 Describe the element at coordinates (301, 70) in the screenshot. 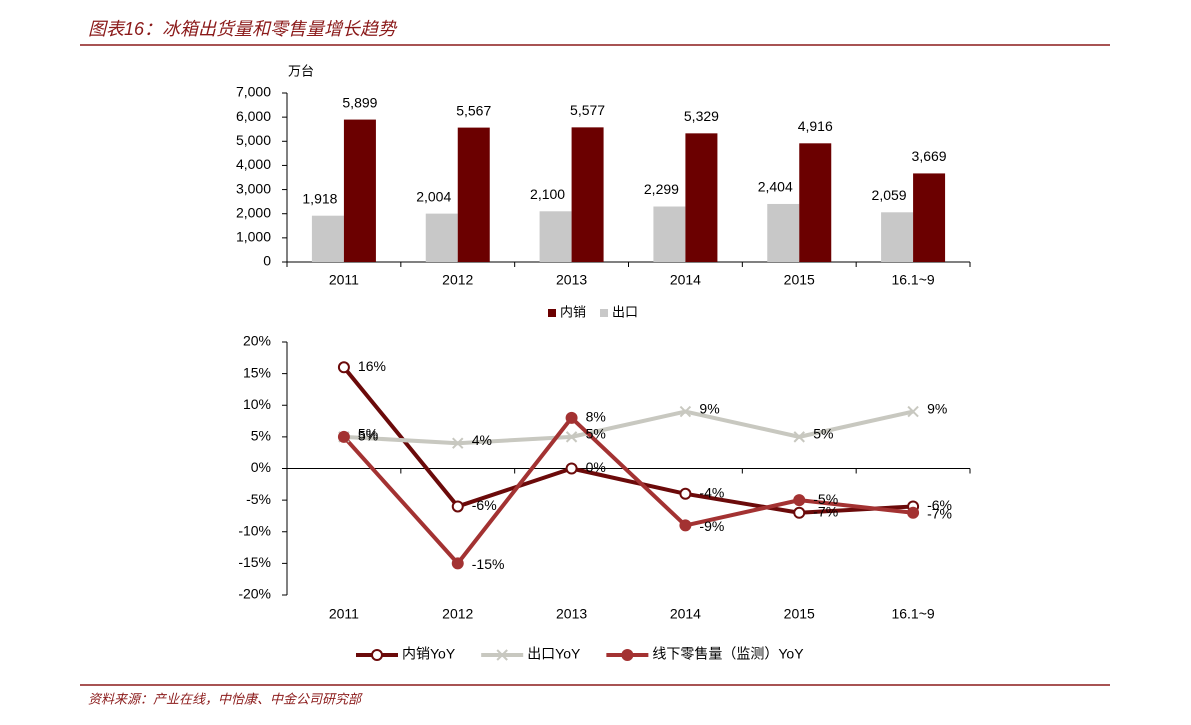

I see `y-axis-unit: 万台` at that location.